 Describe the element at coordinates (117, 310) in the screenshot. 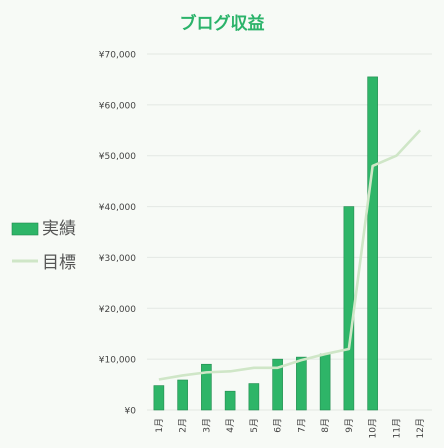

I see `y-tick-label: ¥20,000` at that location.